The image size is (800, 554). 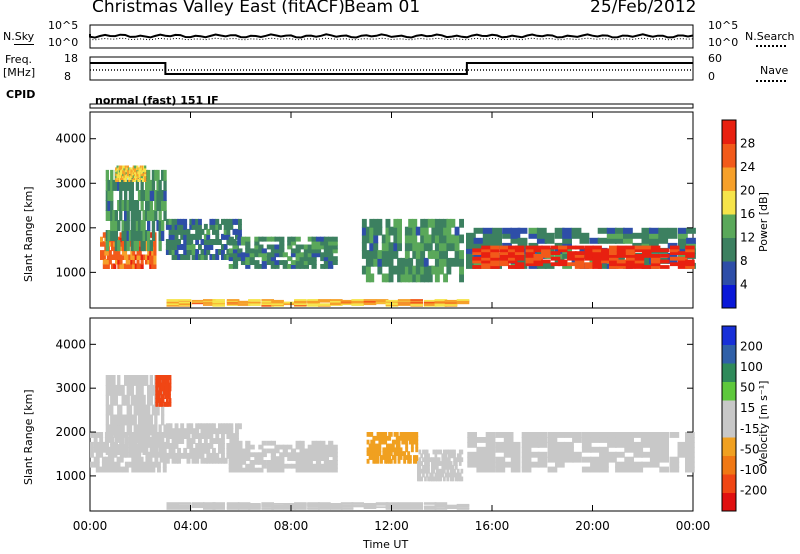 I want to click on power-colorbar-band, so click(x=729, y=296).